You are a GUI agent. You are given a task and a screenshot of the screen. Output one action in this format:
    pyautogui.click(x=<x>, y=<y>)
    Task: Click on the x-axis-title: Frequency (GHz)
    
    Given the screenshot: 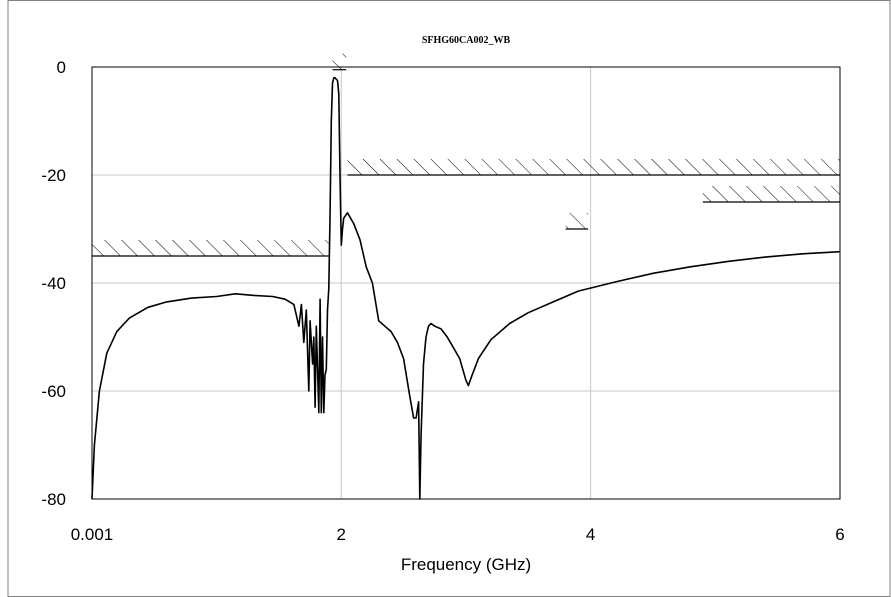 What is the action you would take?
    pyautogui.click(x=466, y=564)
    